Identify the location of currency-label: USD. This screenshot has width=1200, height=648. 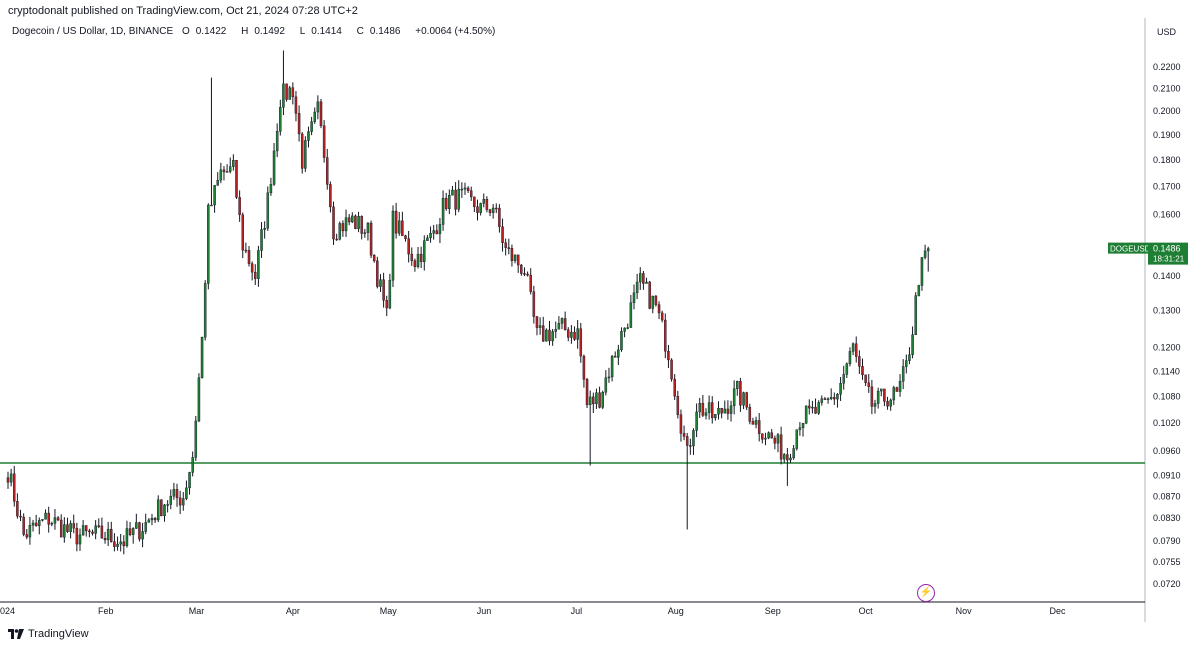
(1167, 32).